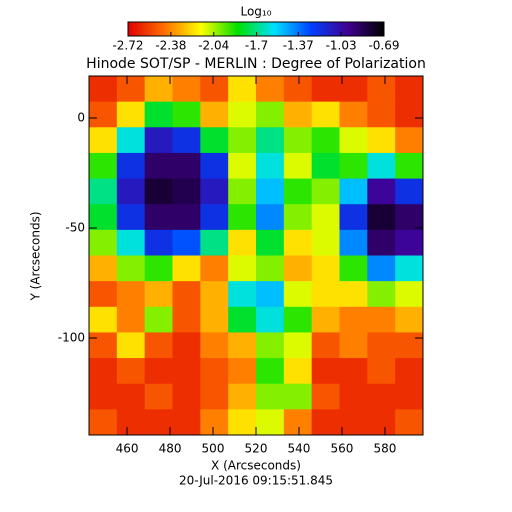 Image resolution: width=512 pixels, height=512 pixels. What do you see at coordinates (256, 46) in the screenshot?
I see `colorbar-tick-label: -1.7` at bounding box center [256, 46].